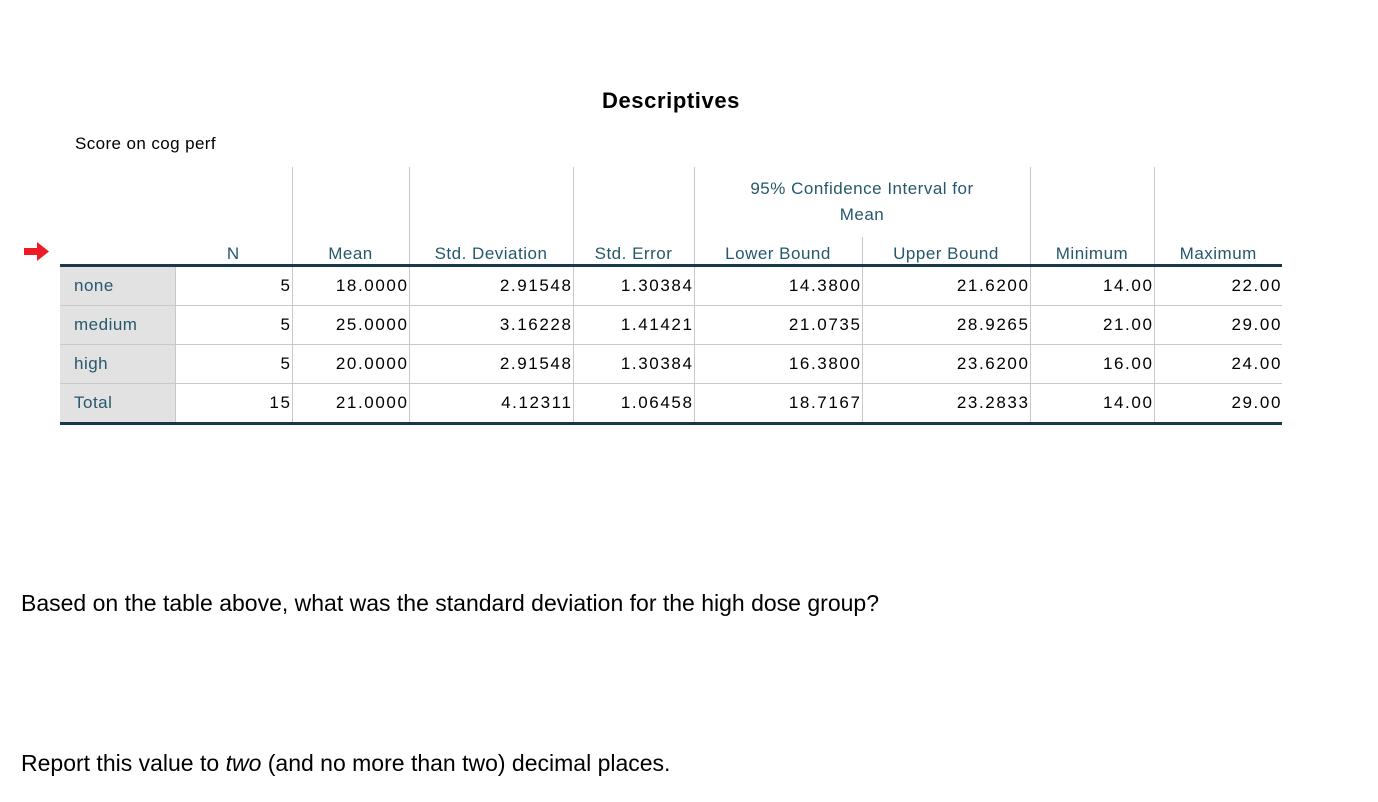 This screenshot has width=1378, height=802. What do you see at coordinates (1091, 363) in the screenshot?
I see `cell-minimum: 16.00` at bounding box center [1091, 363].